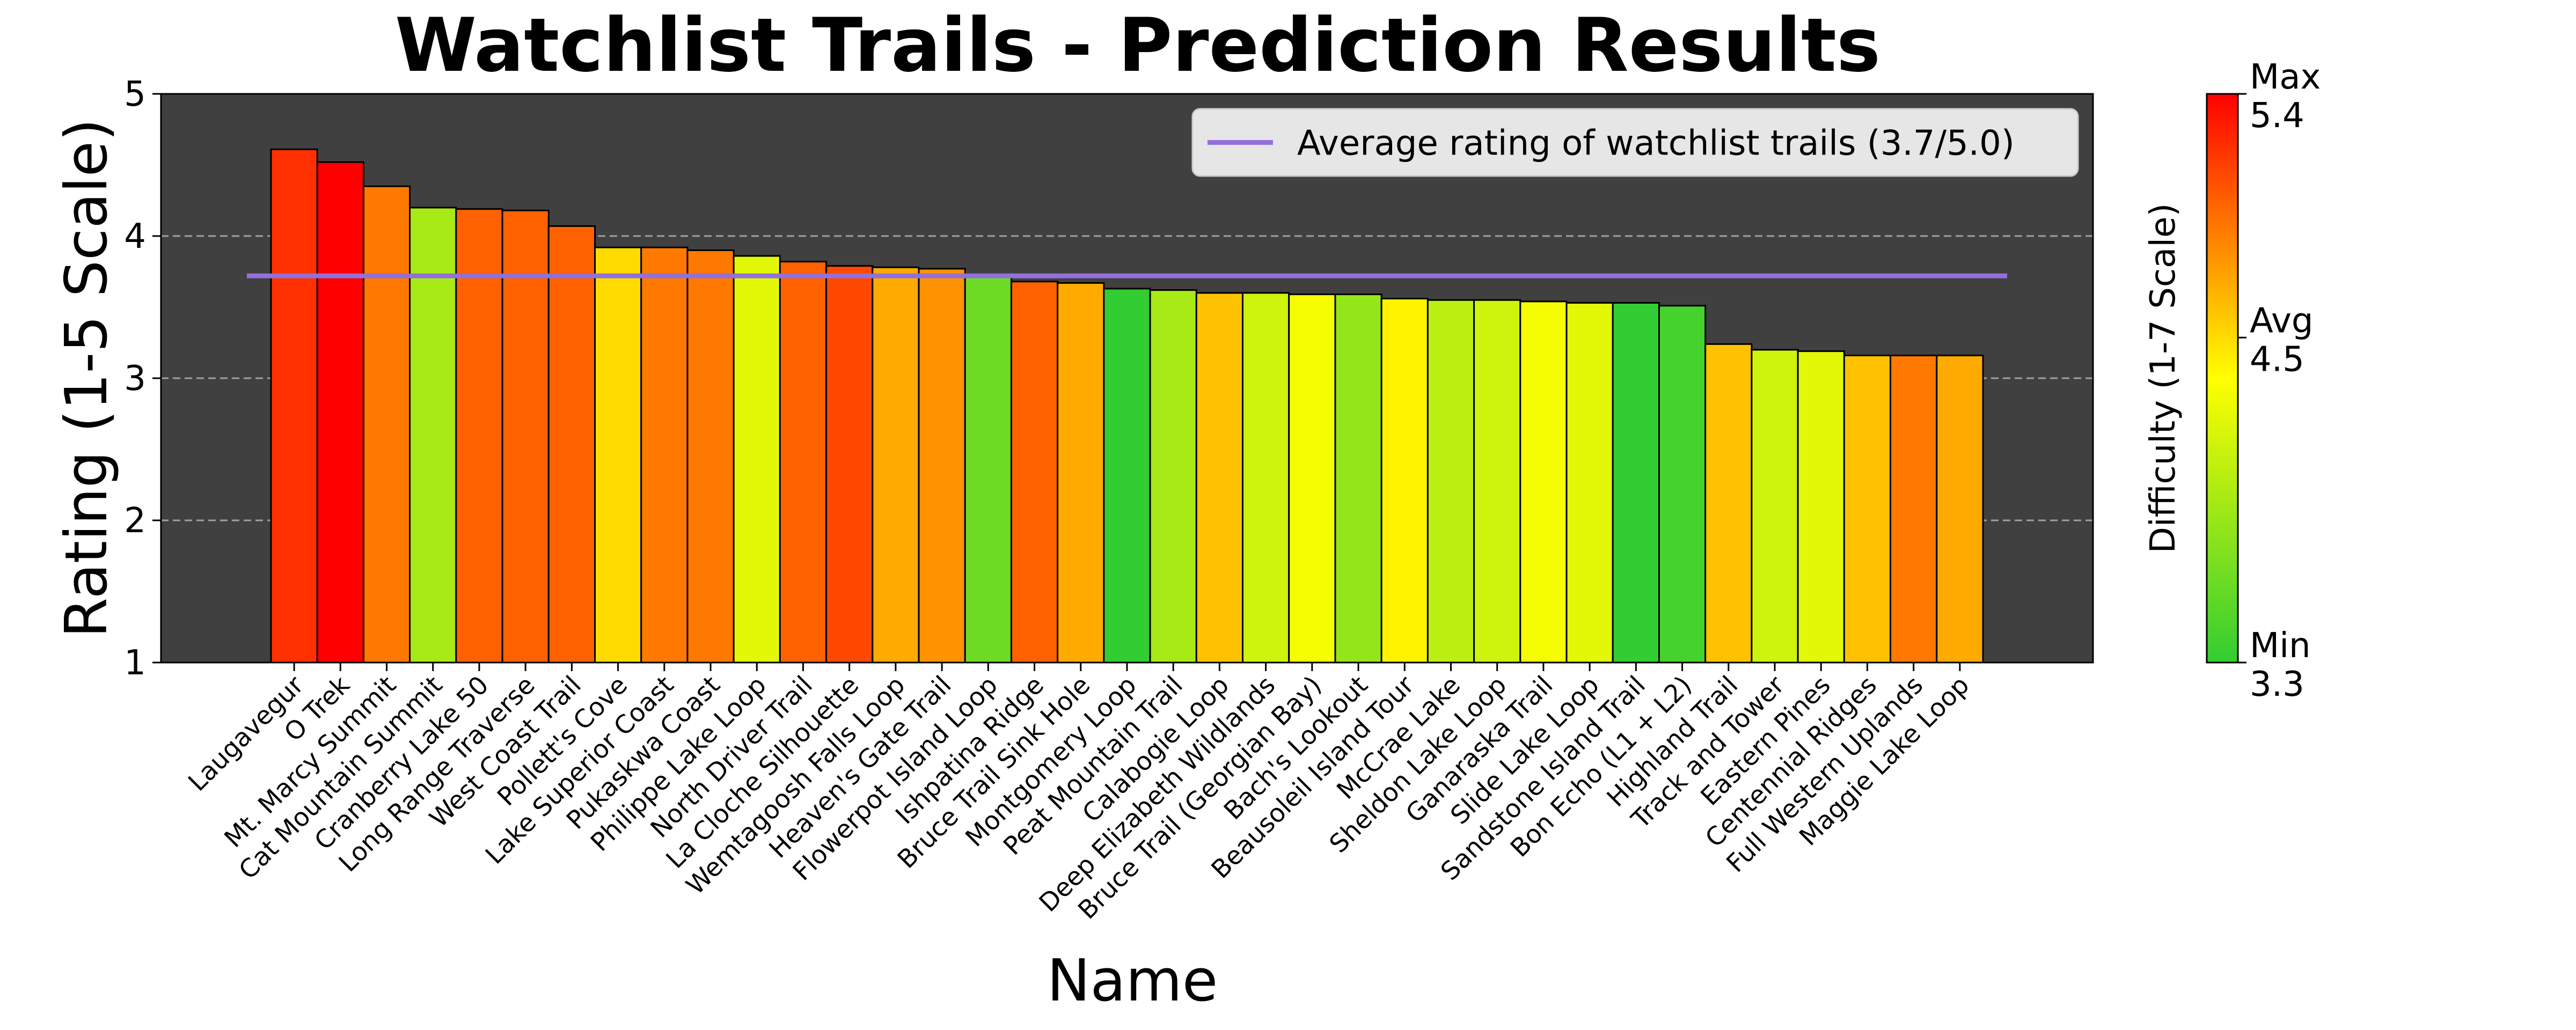 This screenshot has height=1030, width=2576. I want to click on y-tick-label: 4, so click(135, 236).